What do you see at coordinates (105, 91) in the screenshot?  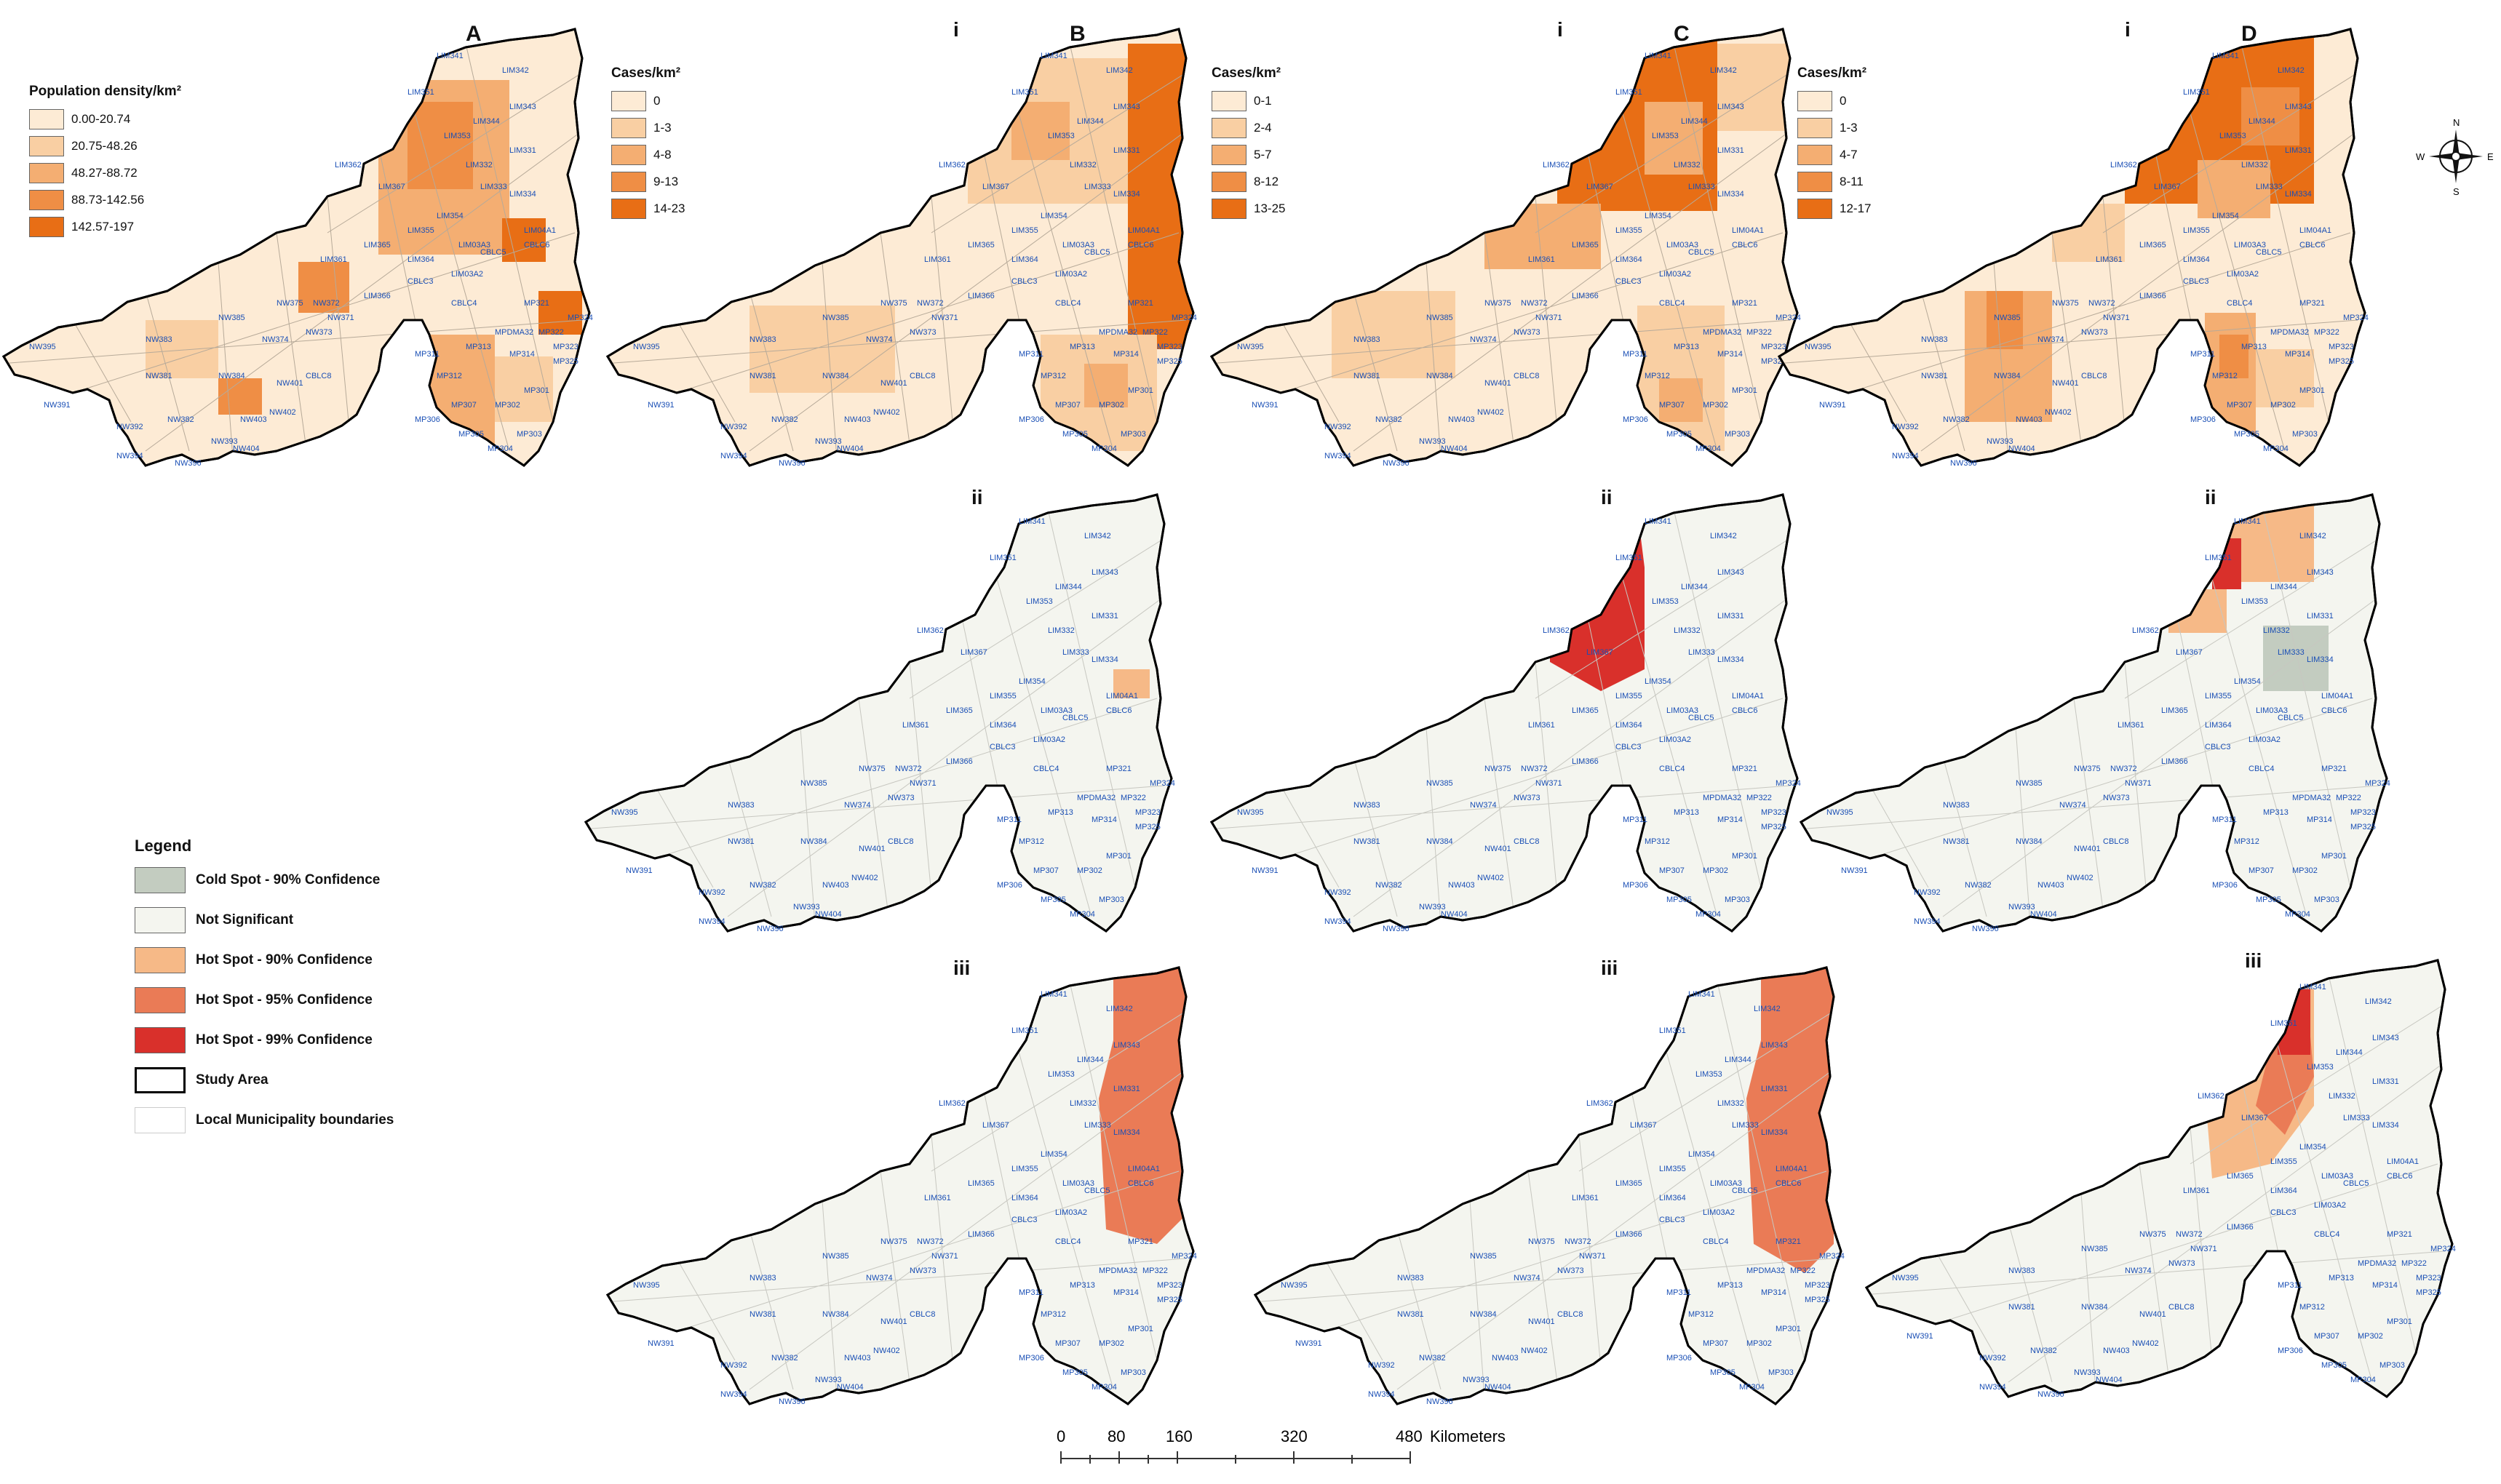 I see `legend-a-title: Population density/km²` at bounding box center [105, 91].